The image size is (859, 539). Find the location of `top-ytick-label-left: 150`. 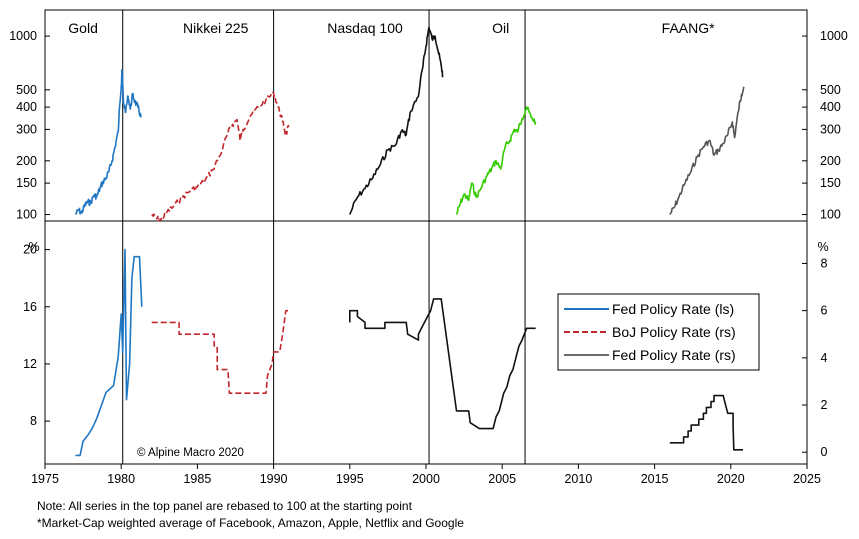

top-ytick-label-left: 150 is located at coordinates (26, 183).